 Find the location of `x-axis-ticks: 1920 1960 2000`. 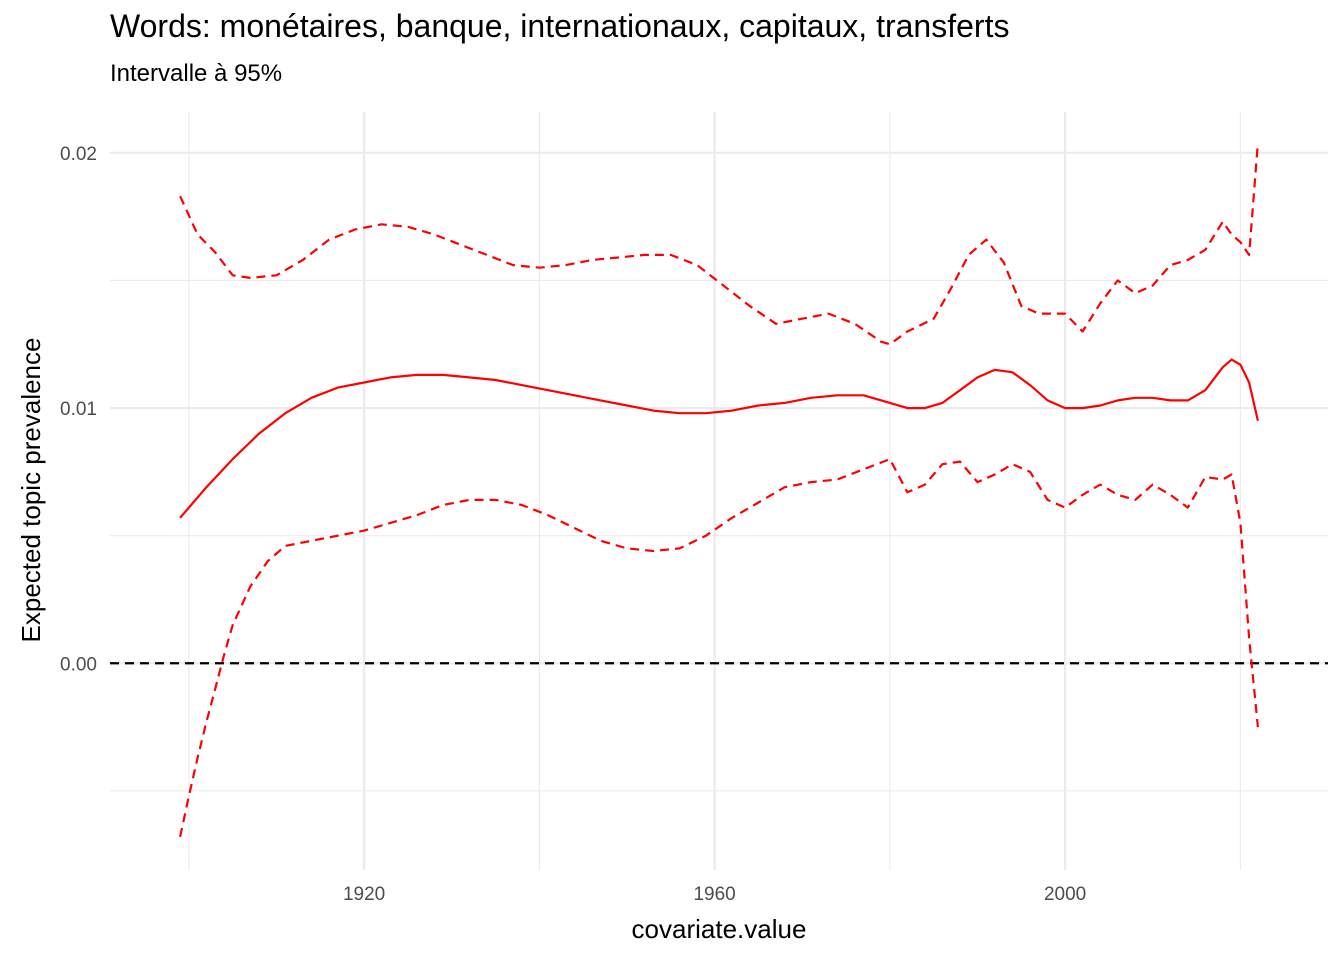

x-axis-ticks: 1920 1960 2000 is located at coordinates (714, 894).